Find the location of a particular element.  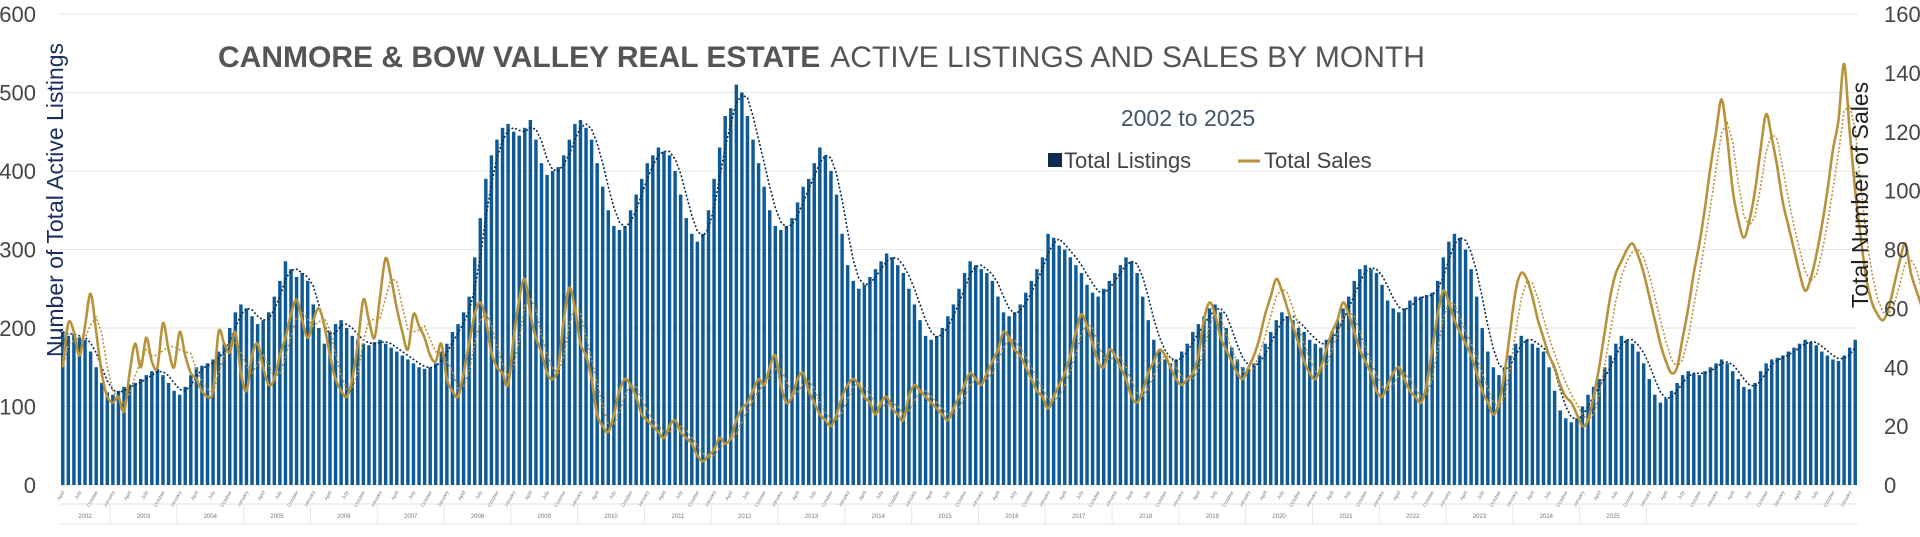

x-year-label: 2019 is located at coordinates (1213, 517).